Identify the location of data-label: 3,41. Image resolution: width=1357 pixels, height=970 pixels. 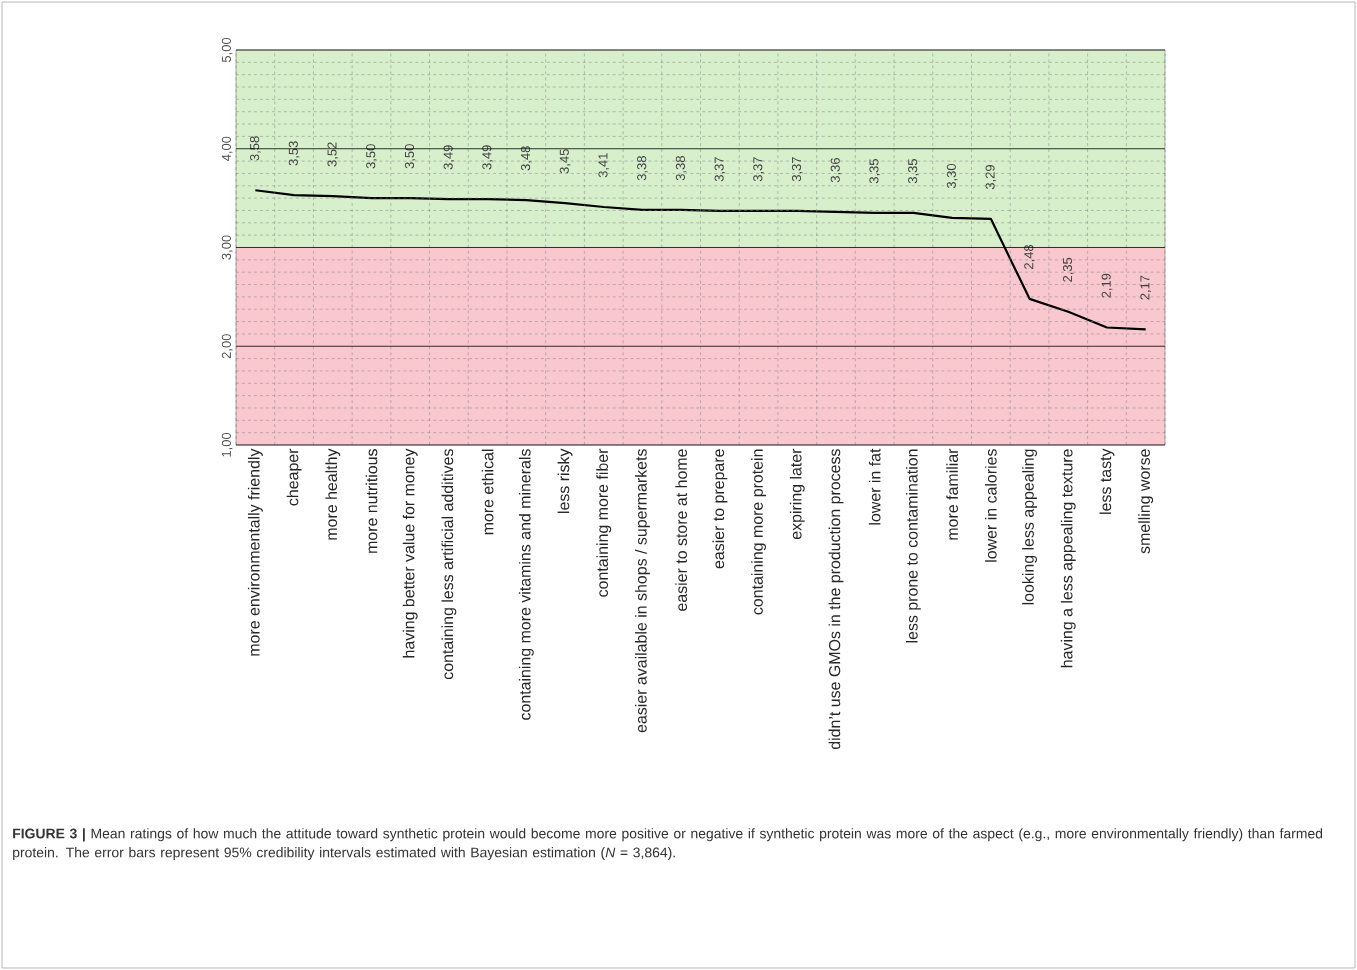
(604, 165).